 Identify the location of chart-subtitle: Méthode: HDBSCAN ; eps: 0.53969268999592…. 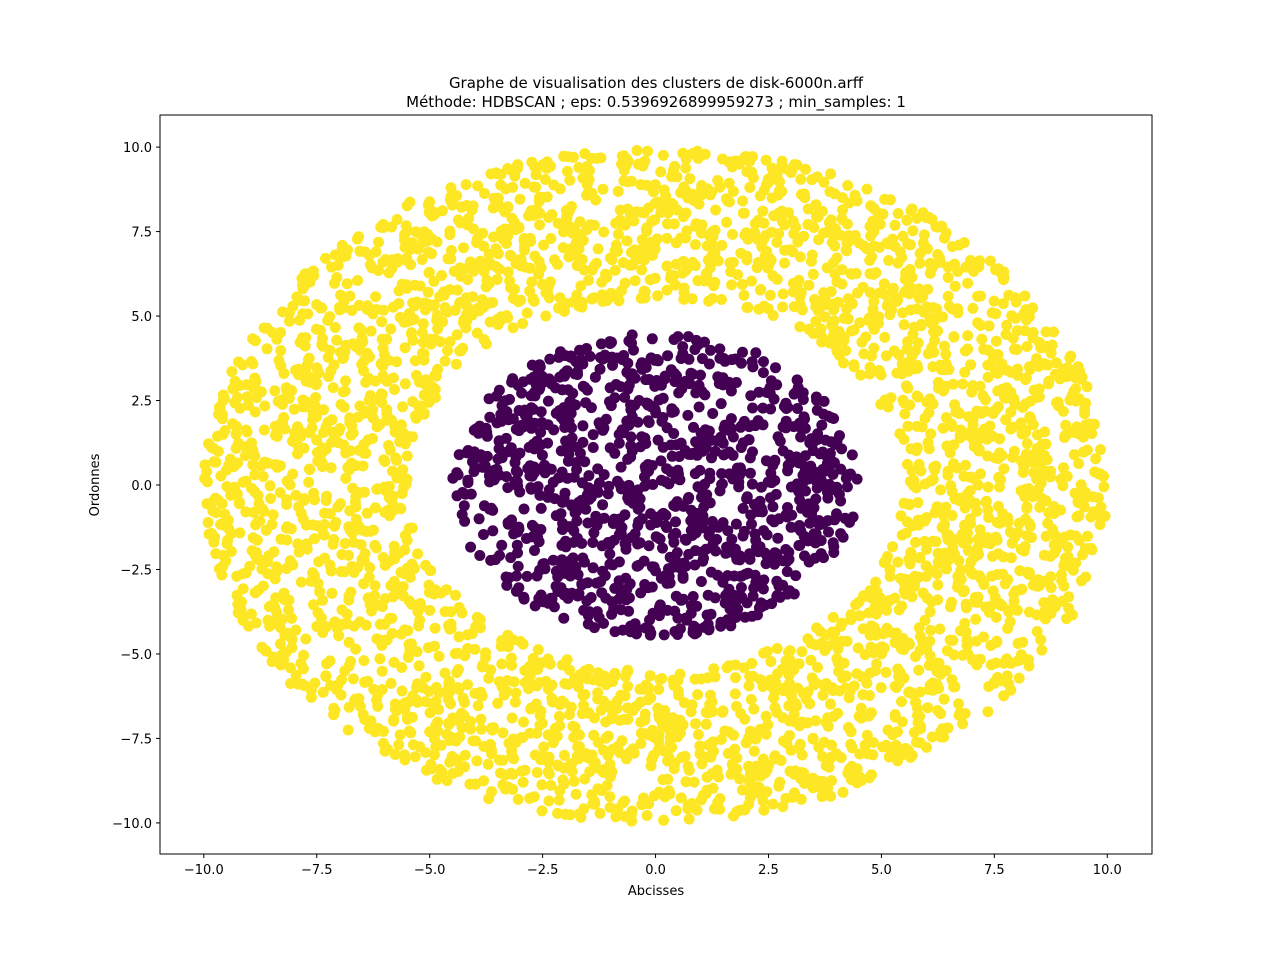
(656, 102).